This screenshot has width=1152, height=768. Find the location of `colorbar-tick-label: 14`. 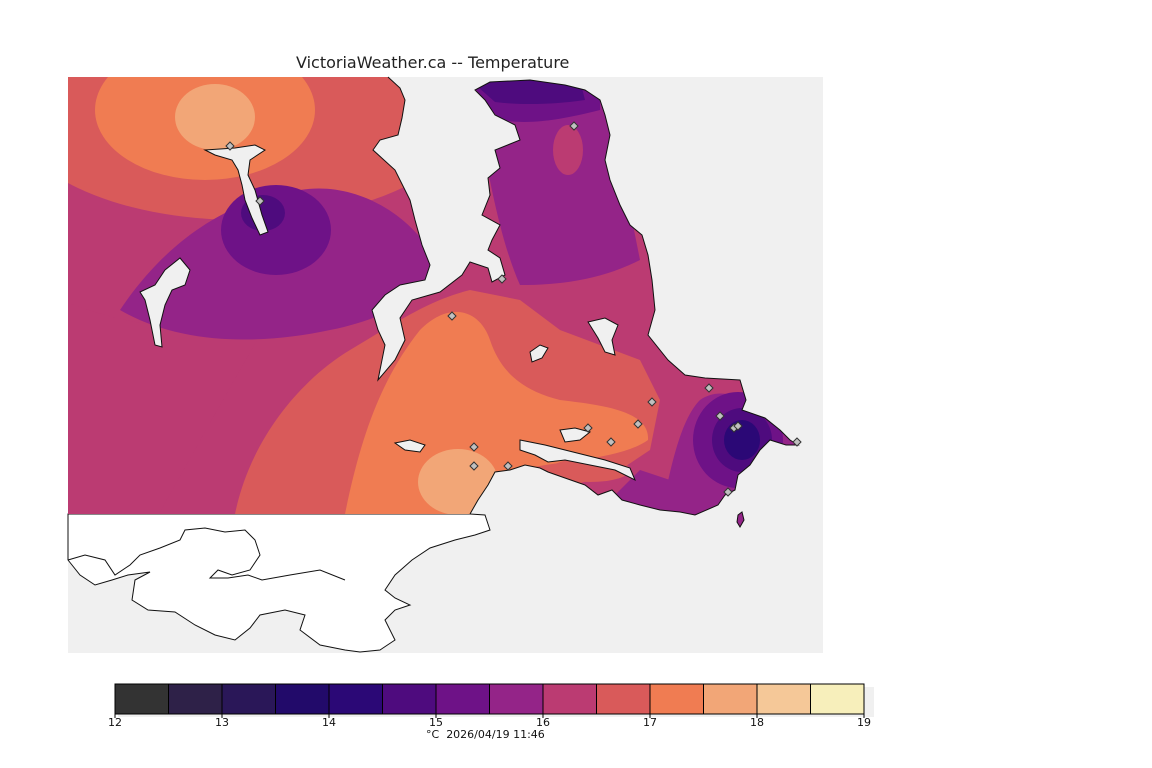

colorbar-tick-label: 14 is located at coordinates (329, 722).